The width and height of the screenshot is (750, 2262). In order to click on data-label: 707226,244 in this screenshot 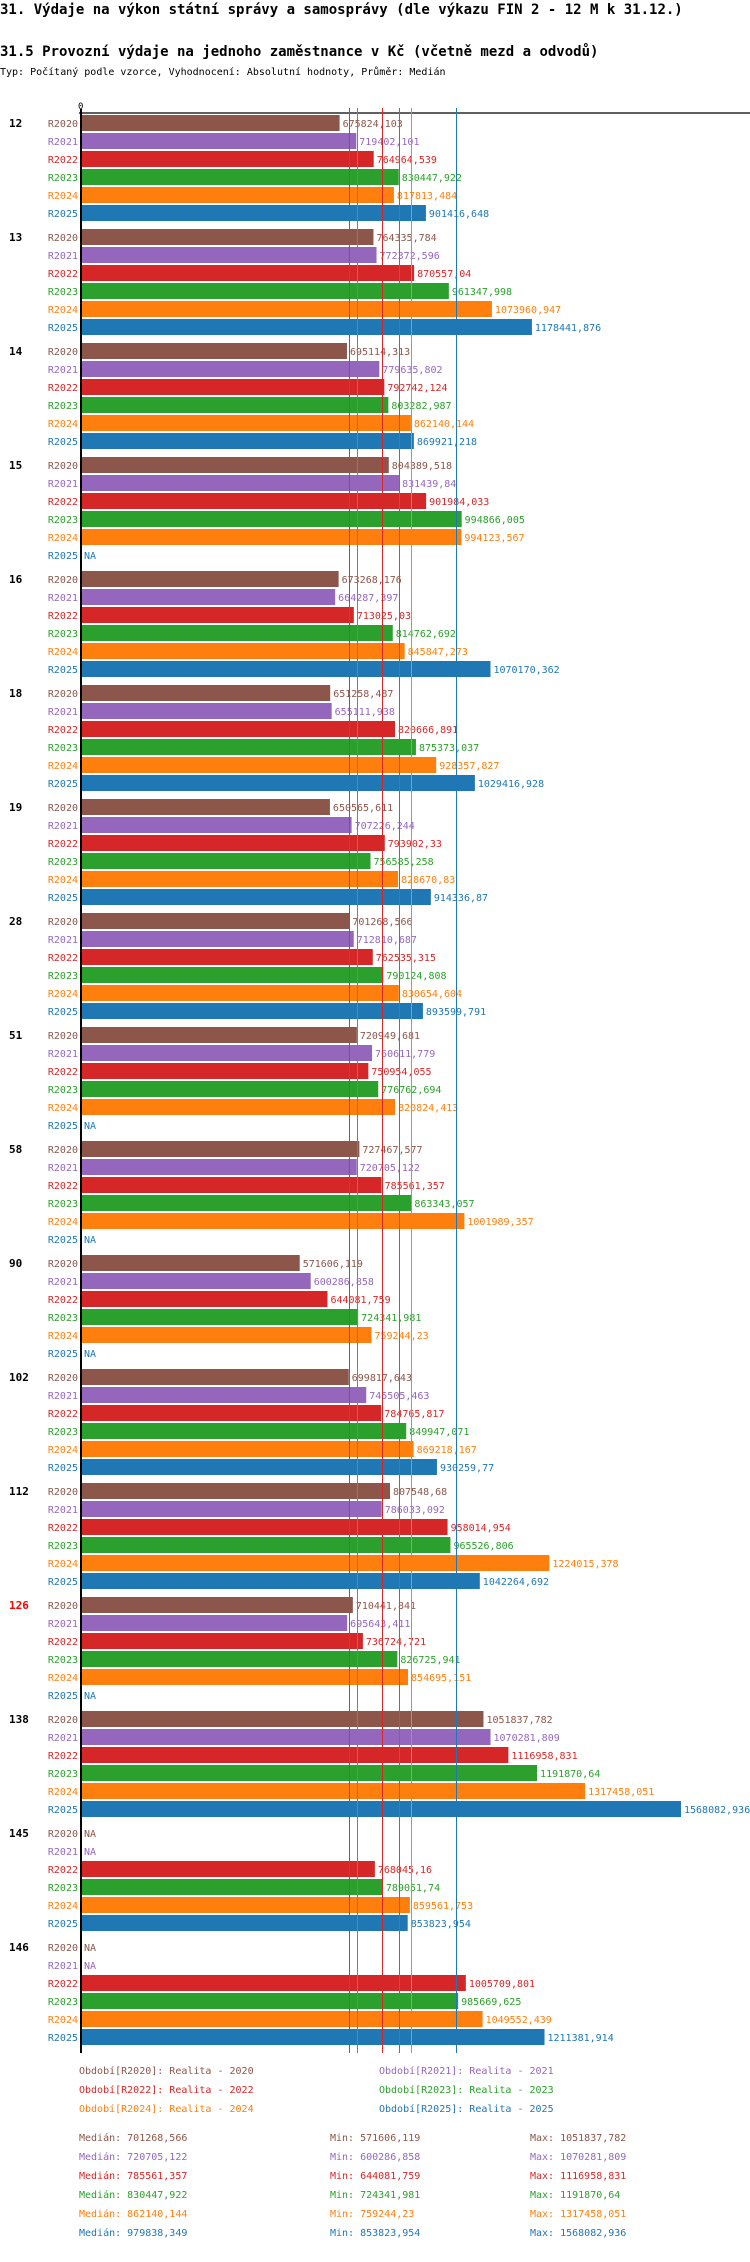, I will do `click(385, 826)`.